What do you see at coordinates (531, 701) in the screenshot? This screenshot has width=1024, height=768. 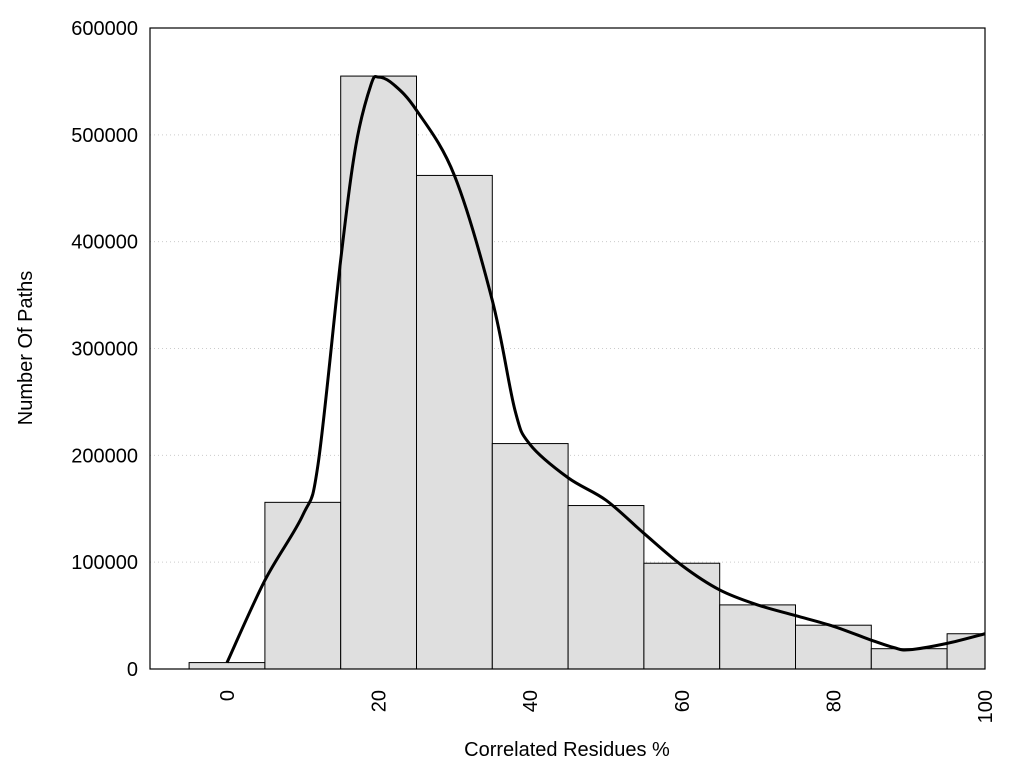 I see `x-tick-label: 40` at bounding box center [531, 701].